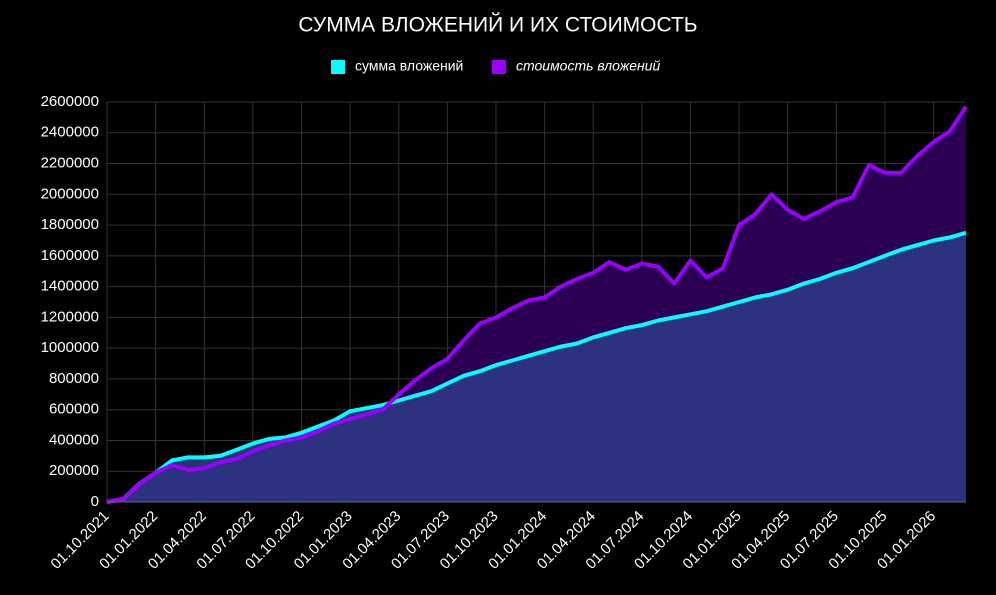 The width and height of the screenshot is (996, 595). I want to click on y-tick-label: 1000000, so click(70, 347).